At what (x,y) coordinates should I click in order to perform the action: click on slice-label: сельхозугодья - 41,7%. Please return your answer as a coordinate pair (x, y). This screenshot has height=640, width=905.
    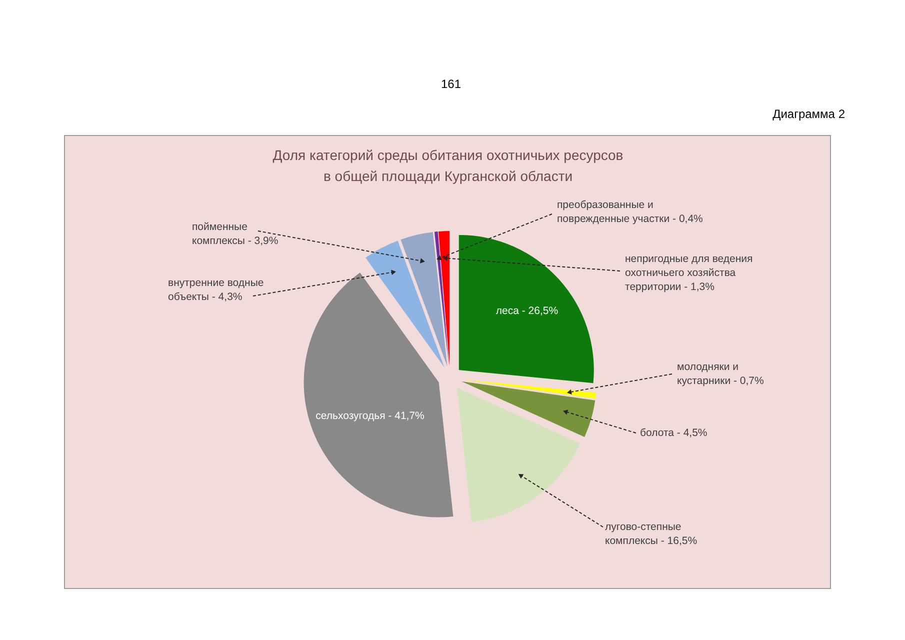
    Looking at the image, I should click on (370, 416).